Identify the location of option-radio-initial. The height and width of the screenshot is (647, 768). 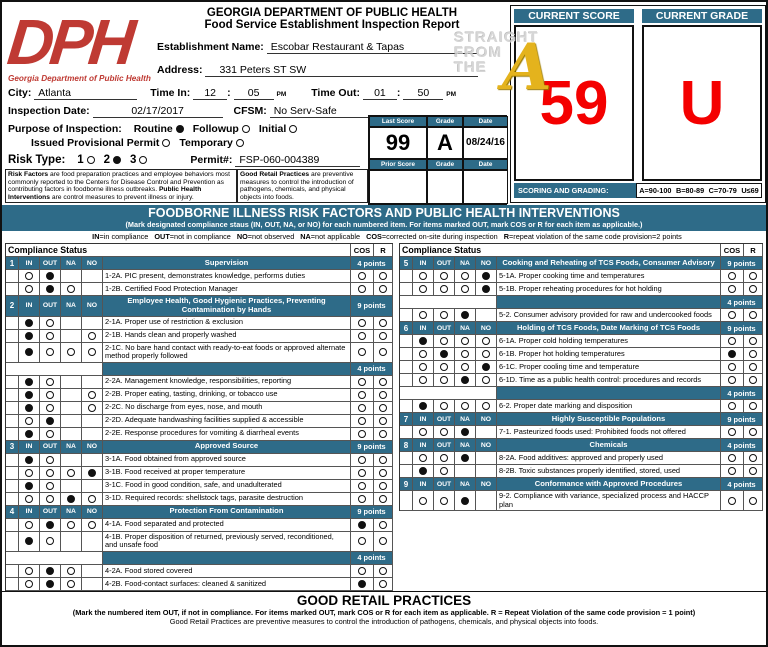
(293, 129).